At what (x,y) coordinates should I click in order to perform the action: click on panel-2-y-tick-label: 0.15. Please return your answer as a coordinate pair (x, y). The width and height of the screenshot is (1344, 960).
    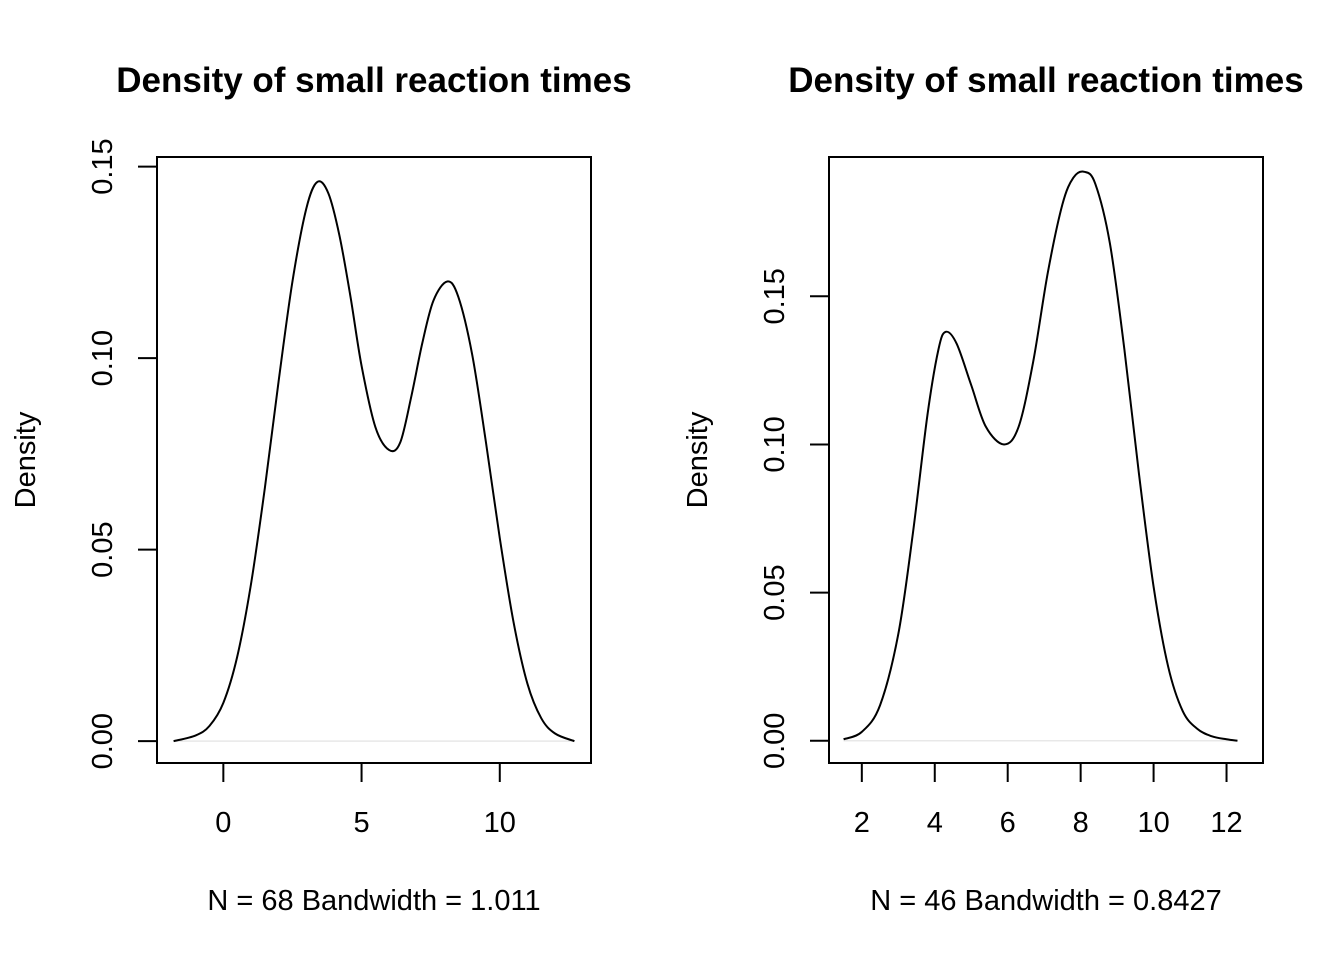
    Looking at the image, I should click on (775, 296).